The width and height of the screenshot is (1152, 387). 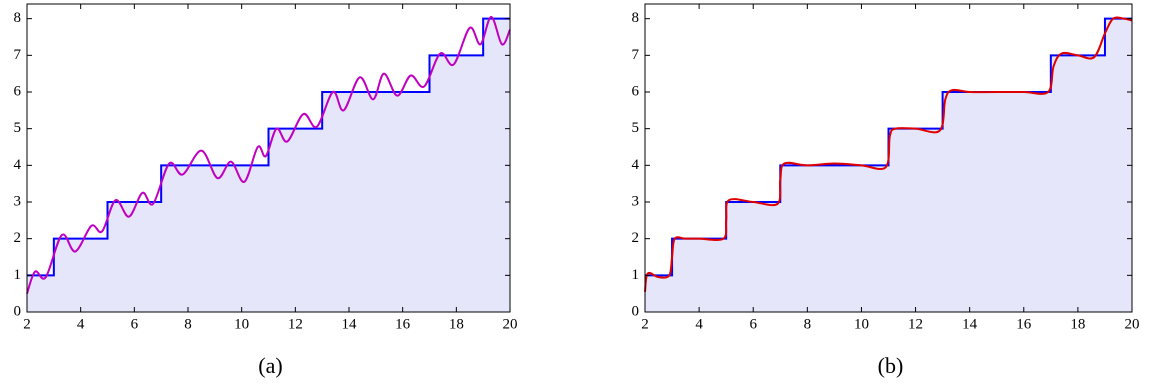 I want to click on caption: (b), so click(x=891, y=365).